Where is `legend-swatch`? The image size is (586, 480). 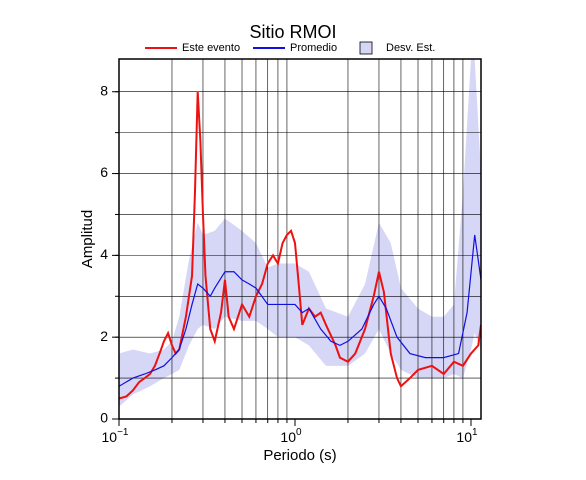
legend-swatch is located at coordinates (366, 48).